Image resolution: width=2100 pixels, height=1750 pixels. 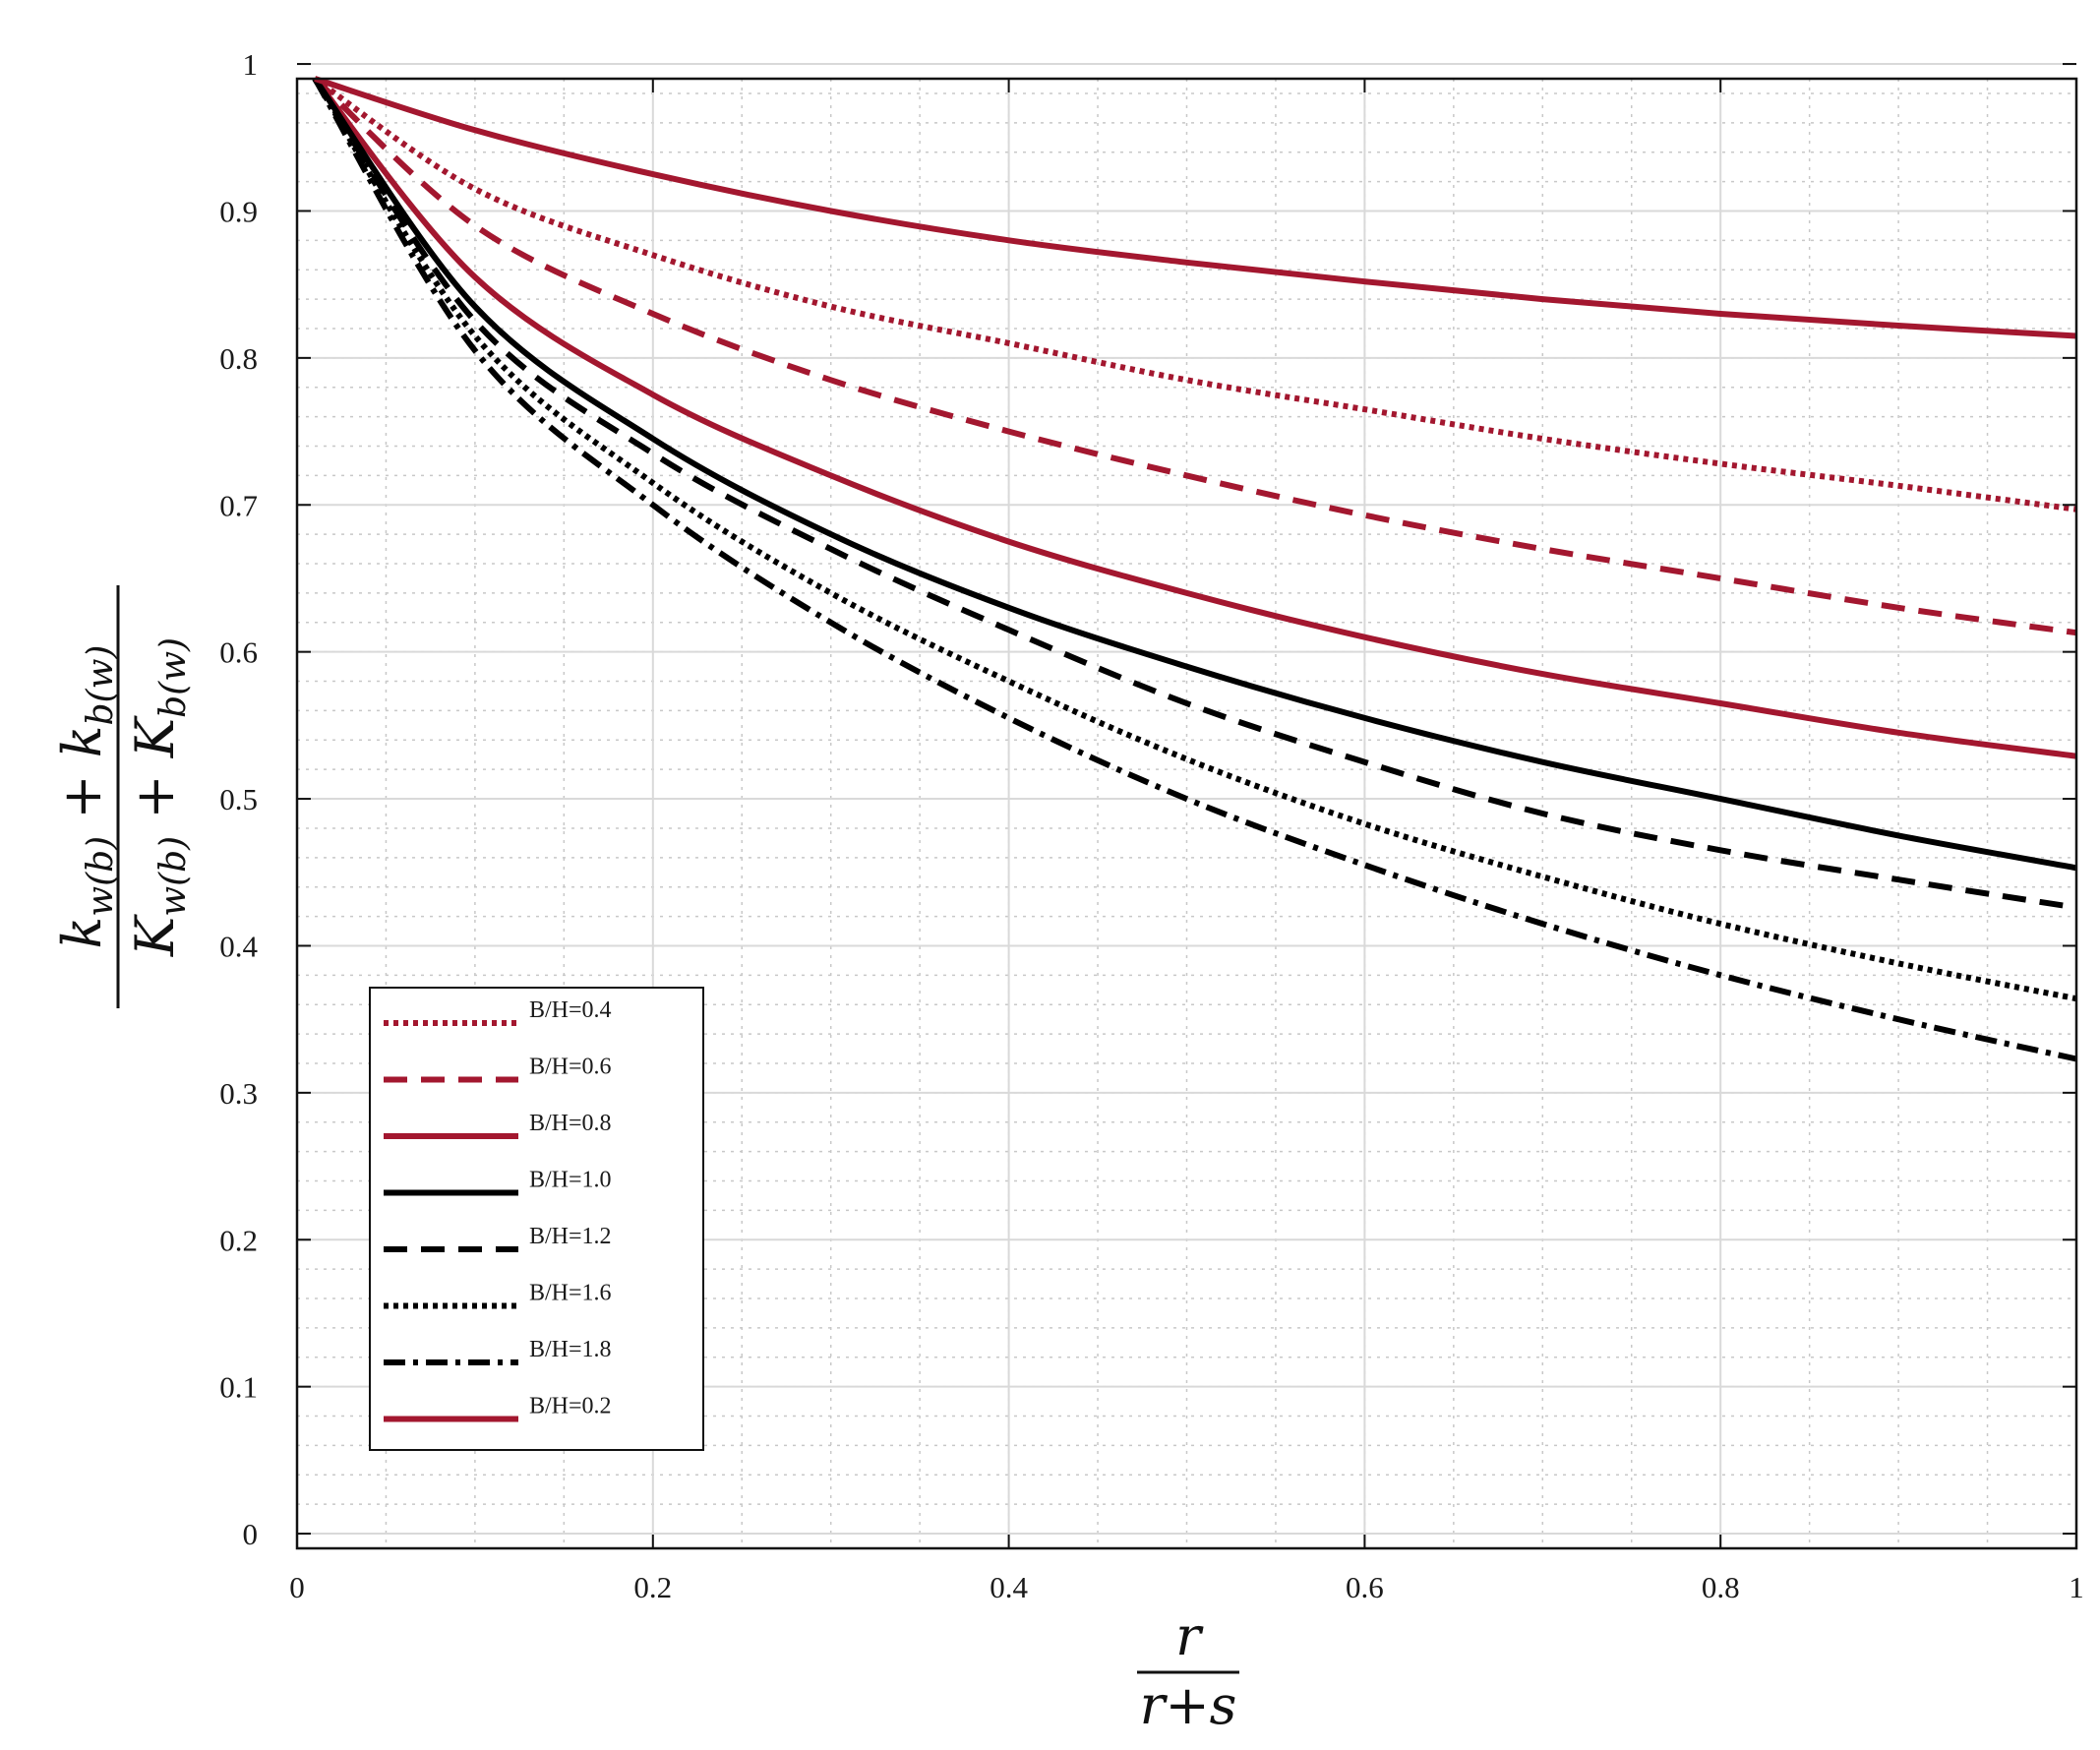 I want to click on legend-label: B/H=0.6, so click(x=570, y=1067).